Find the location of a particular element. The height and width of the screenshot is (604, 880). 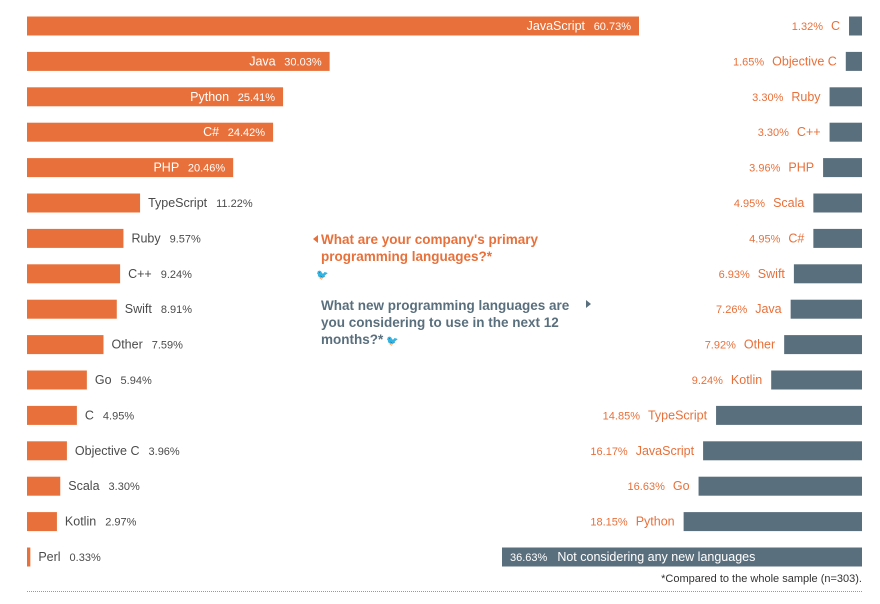

divider is located at coordinates (444, 591).